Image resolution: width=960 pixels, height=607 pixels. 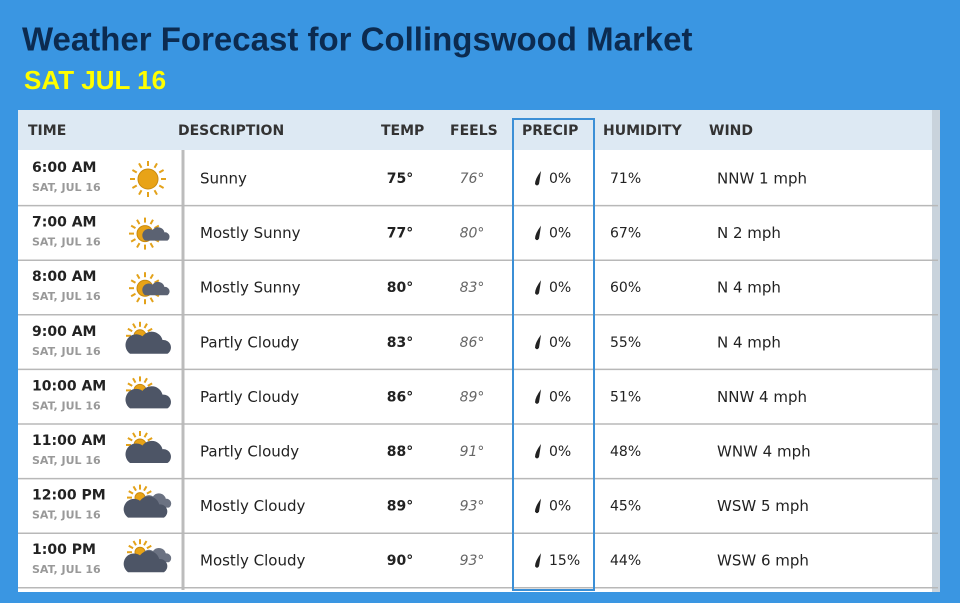 What do you see at coordinates (400, 343) in the screenshot?
I see `temp: 83°` at bounding box center [400, 343].